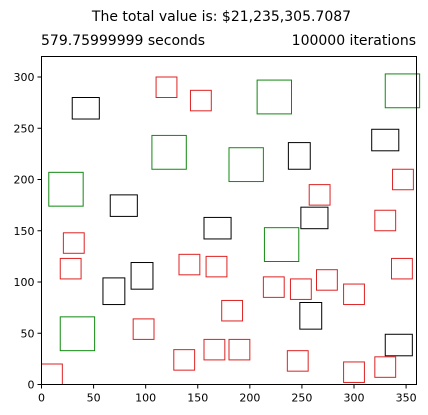  I want to click on x-tick-label: 0, so click(41, 398).